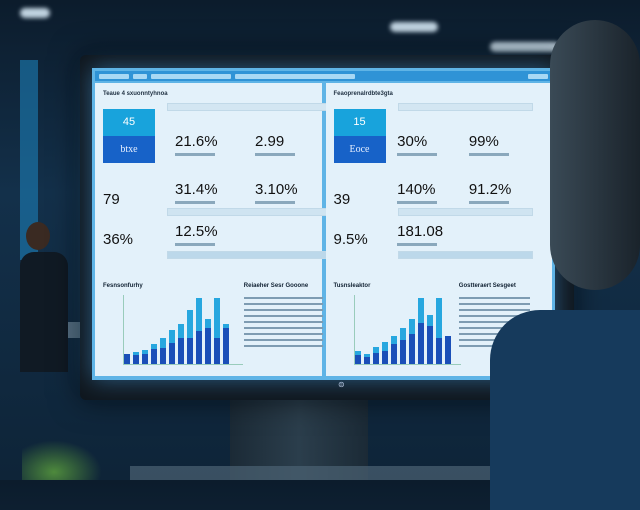  I want to click on tile-label: btxe, so click(129, 149).